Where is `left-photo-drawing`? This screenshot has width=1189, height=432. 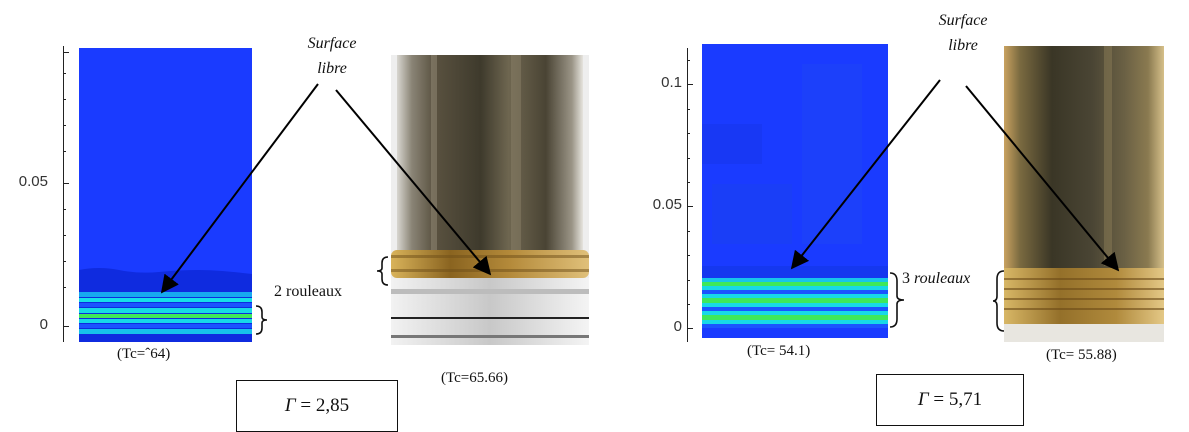 left-photo-drawing is located at coordinates (490, 200).